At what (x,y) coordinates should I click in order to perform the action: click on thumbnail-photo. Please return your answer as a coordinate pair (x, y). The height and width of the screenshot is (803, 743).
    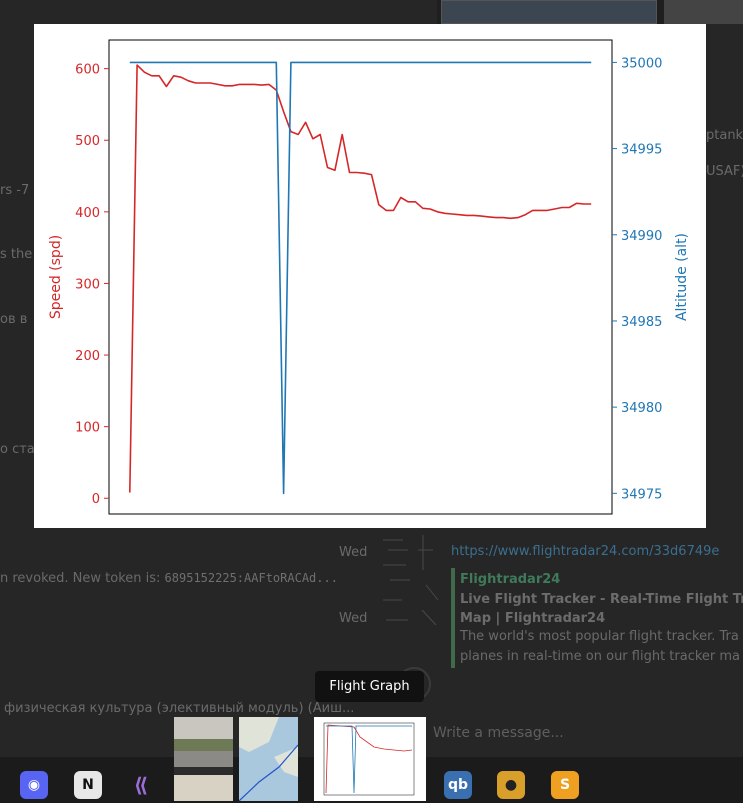
    Looking at the image, I should click on (203, 759).